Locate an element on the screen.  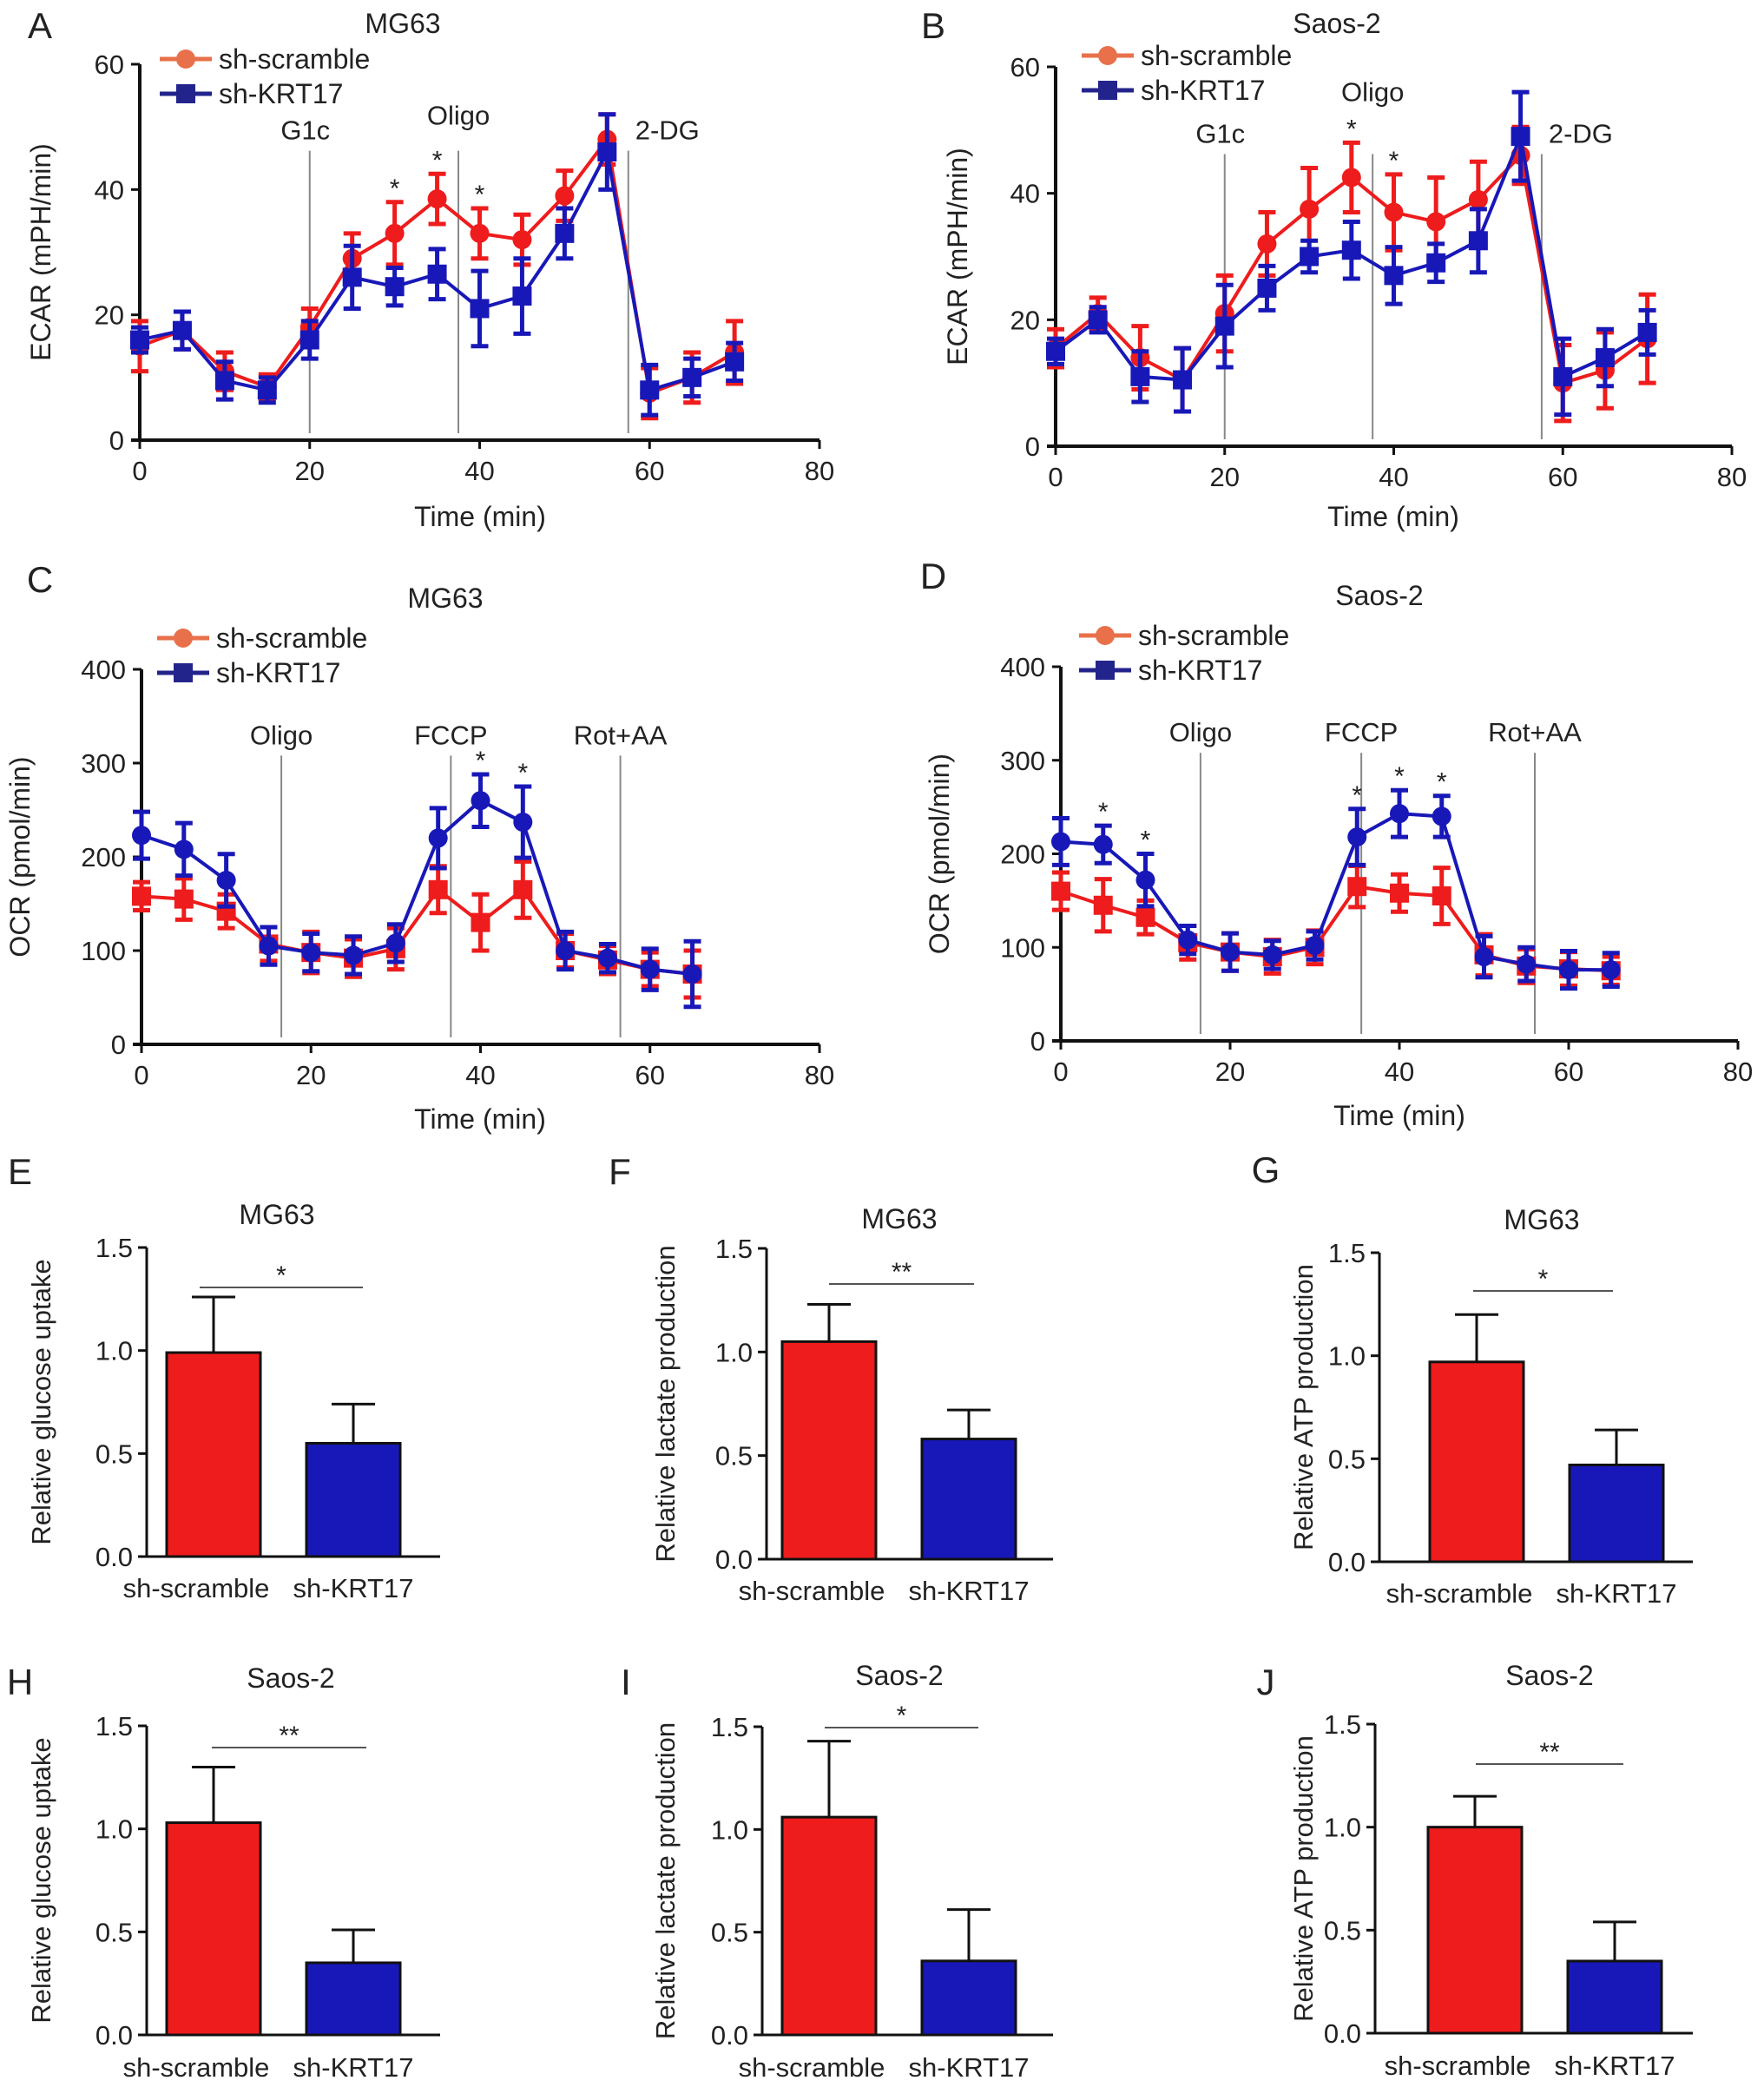
y-tick-label: 0.0 is located at coordinates (1347, 1562).